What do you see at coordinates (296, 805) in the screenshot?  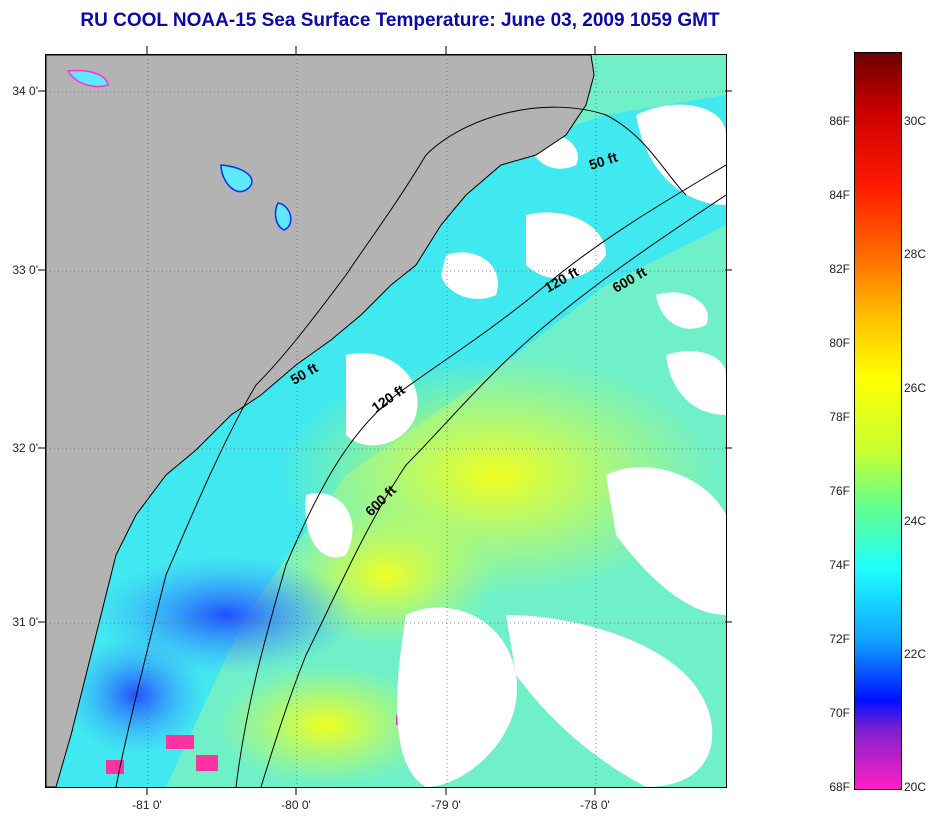 I see `lon-label-80: -80 0'` at bounding box center [296, 805].